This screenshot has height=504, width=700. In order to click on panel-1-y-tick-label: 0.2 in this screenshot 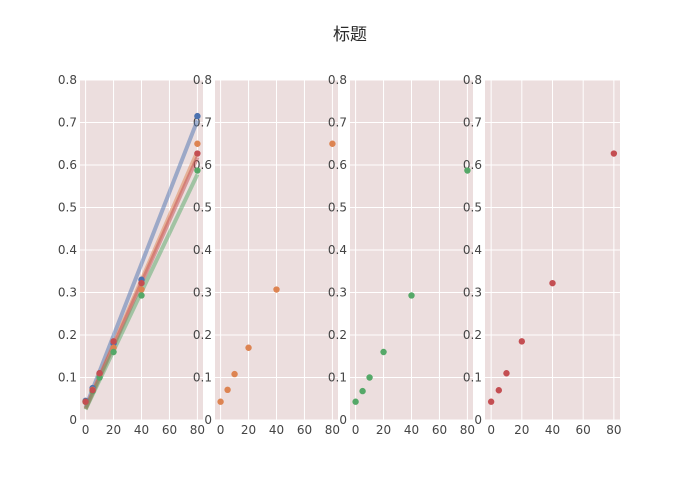, I will do `click(67, 335)`.